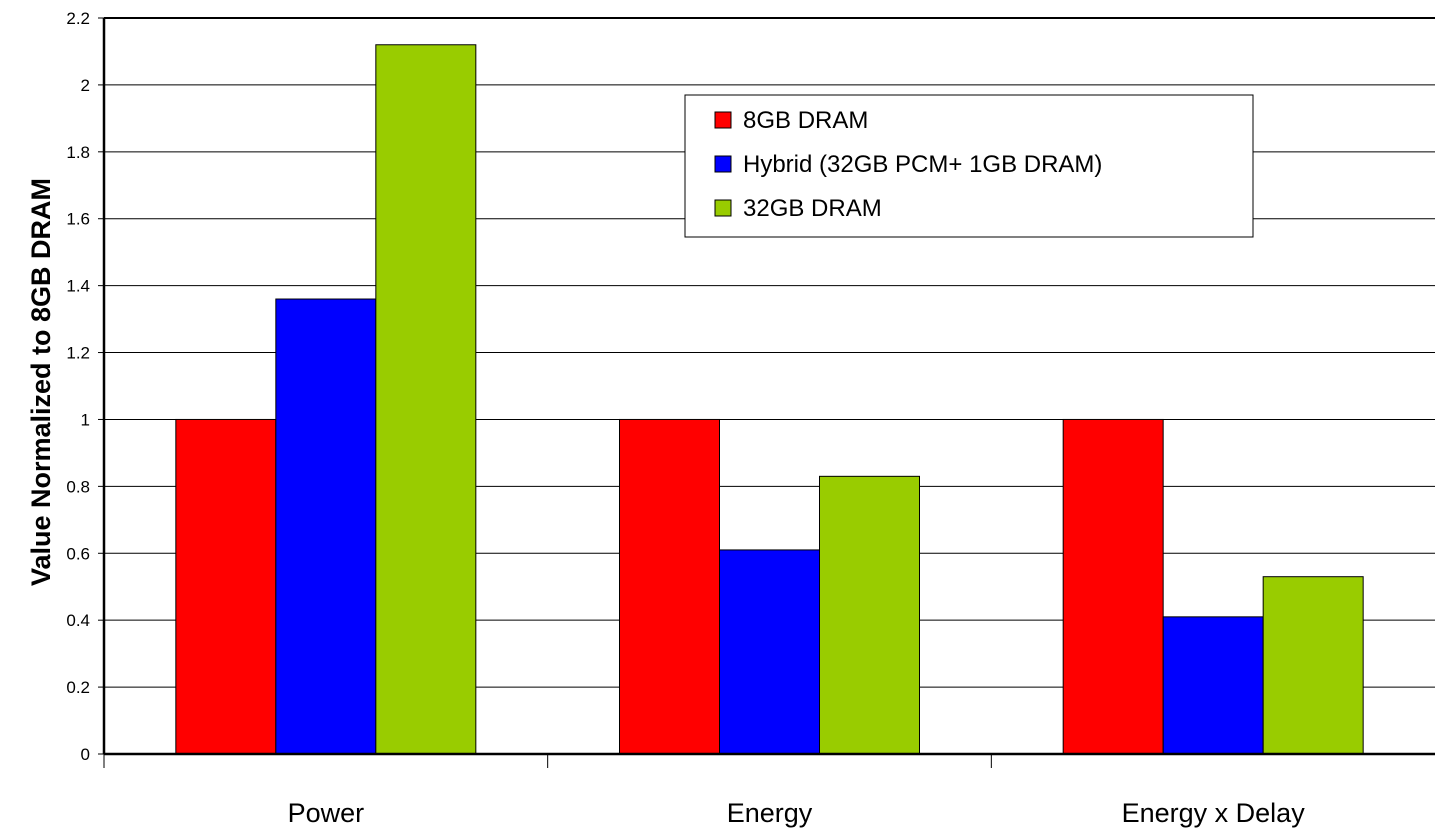  What do you see at coordinates (922, 164) in the screenshot?
I see `legend-label: Hybrid (32GB PCM+ 1GB DRAM)` at bounding box center [922, 164].